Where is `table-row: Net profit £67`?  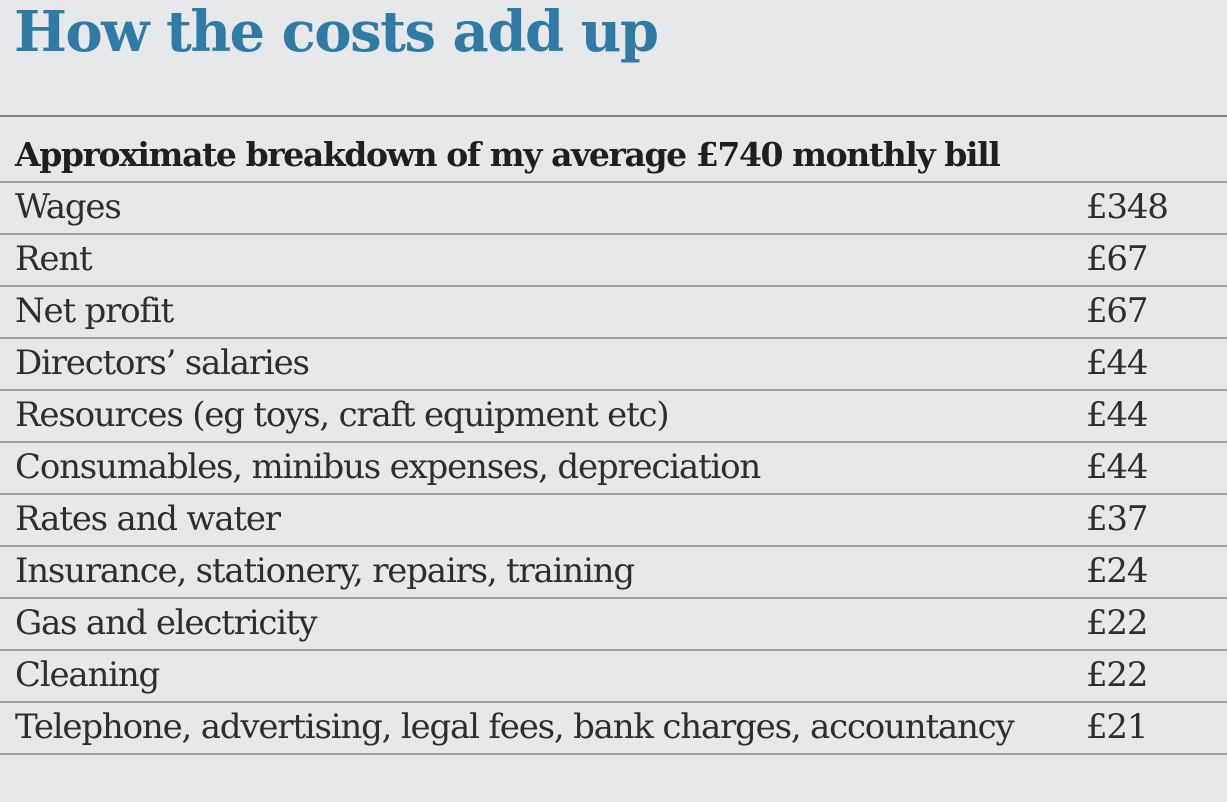 table-row: Net profit £67 is located at coordinates (613, 313).